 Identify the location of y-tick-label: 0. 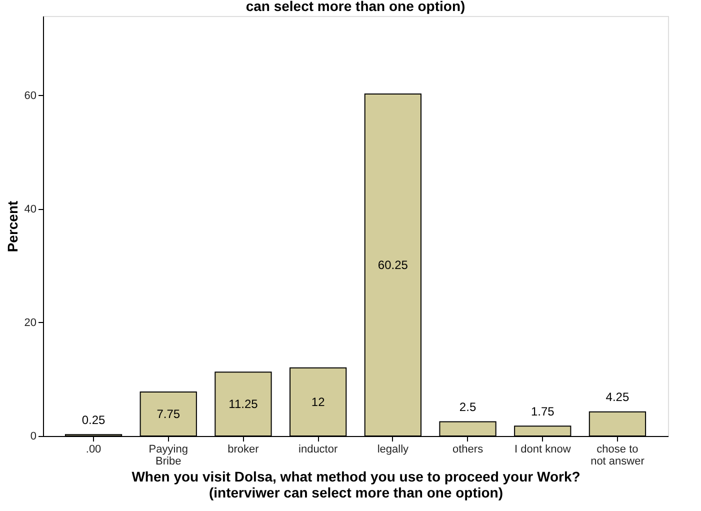
(33, 436).